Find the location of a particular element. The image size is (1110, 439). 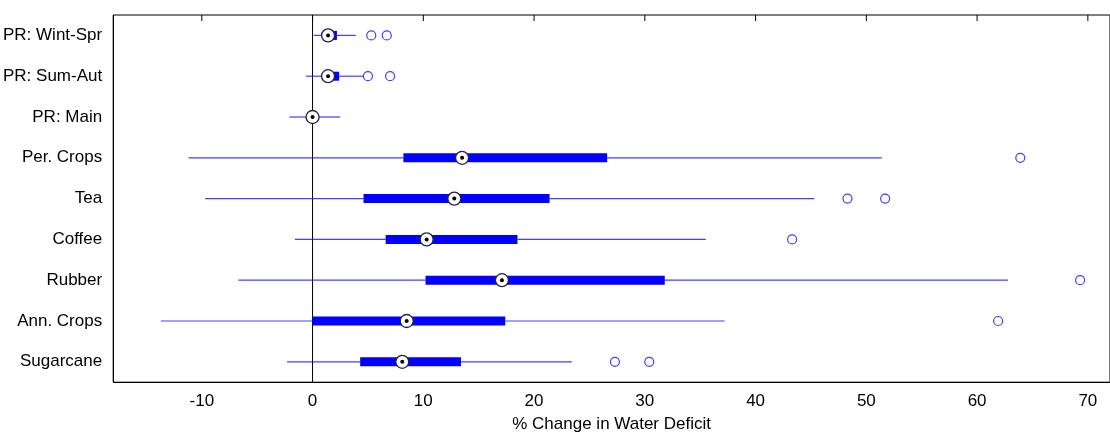

y-tick-label: Sugarcane is located at coordinates (61, 361).